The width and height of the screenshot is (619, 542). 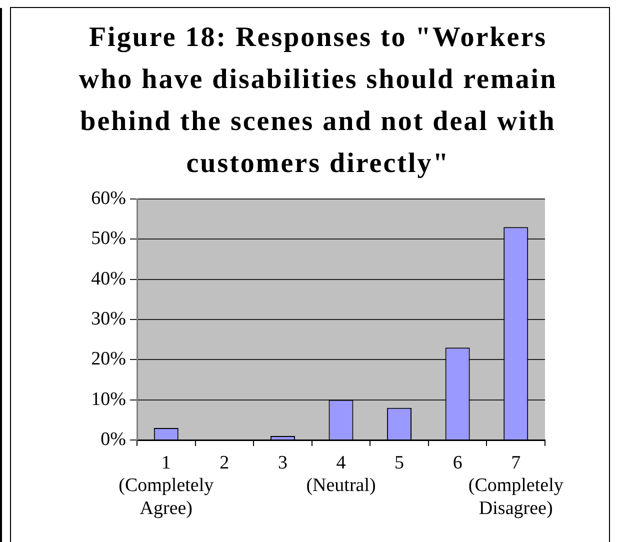 What do you see at coordinates (225, 463) in the screenshot?
I see `x-tick-label: 2` at bounding box center [225, 463].